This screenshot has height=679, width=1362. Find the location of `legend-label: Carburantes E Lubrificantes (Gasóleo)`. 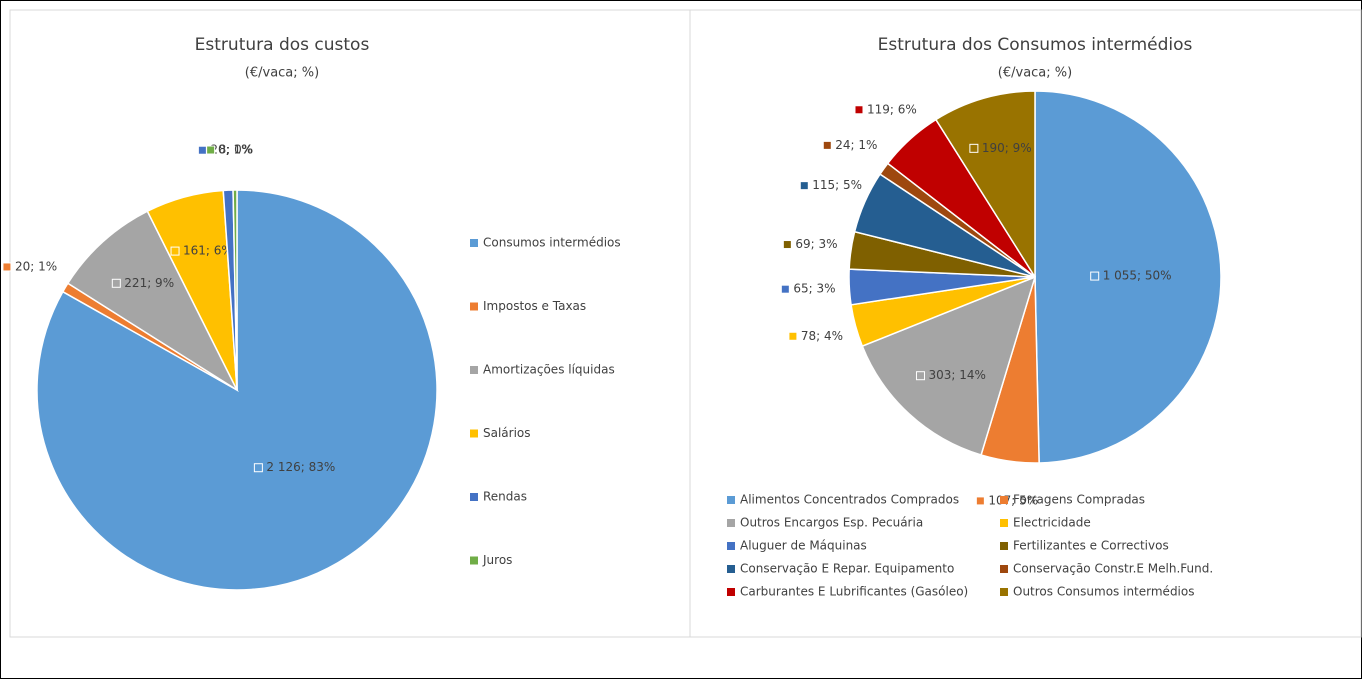

legend-label: Carburantes E Lubrificantes (Gasóleo) is located at coordinates (854, 592).